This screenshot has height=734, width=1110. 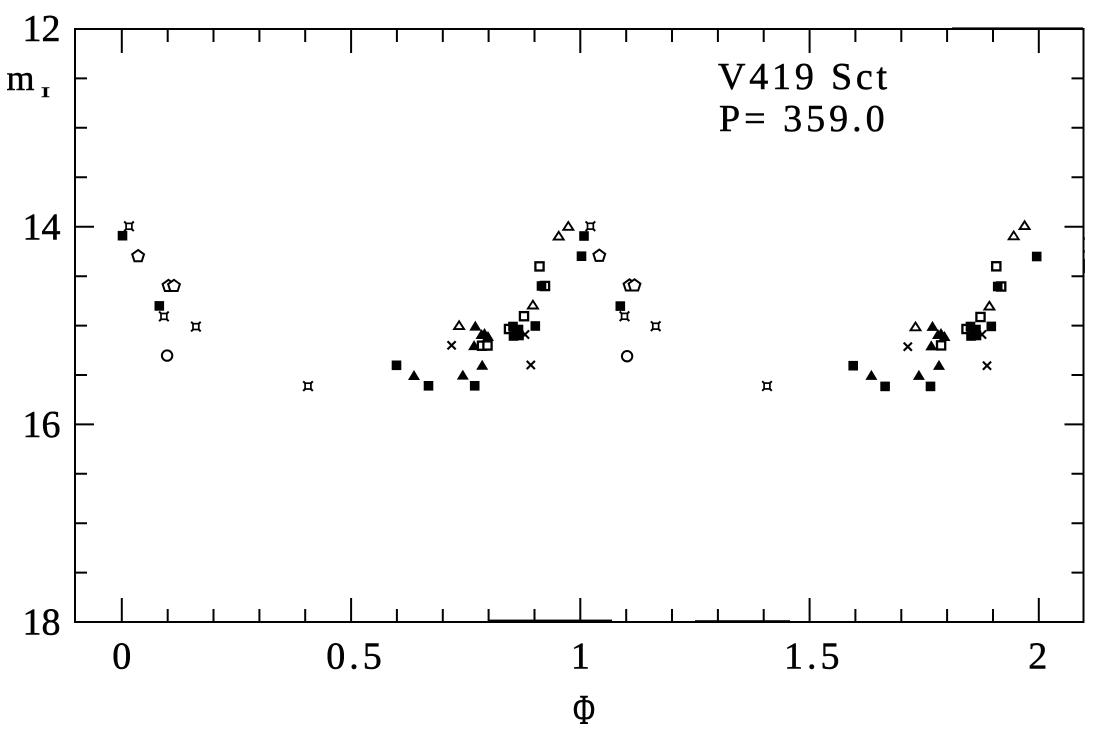 What do you see at coordinates (1037, 657) in the screenshot?
I see `svg-text: 2` at bounding box center [1037, 657].